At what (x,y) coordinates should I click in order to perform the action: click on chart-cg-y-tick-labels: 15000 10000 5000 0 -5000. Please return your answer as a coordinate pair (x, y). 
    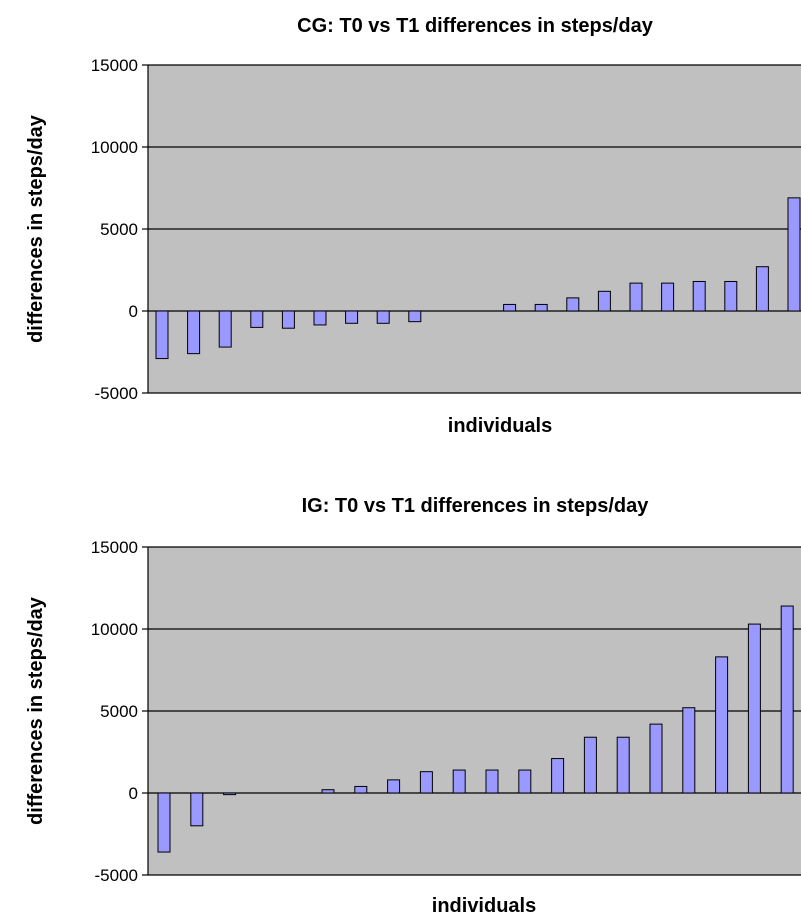
    Looking at the image, I should click on (114, 229).